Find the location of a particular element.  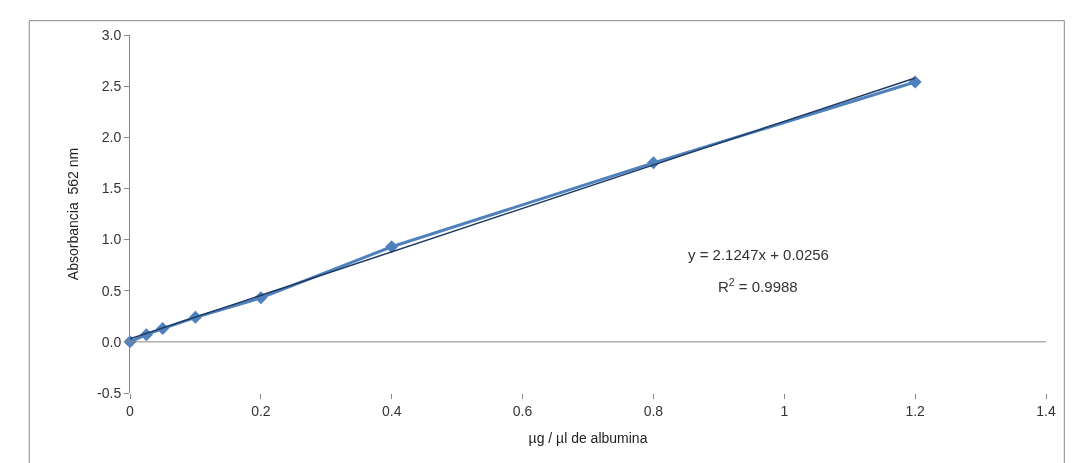

y-tick-label: 3.0 is located at coordinates (111, 34).